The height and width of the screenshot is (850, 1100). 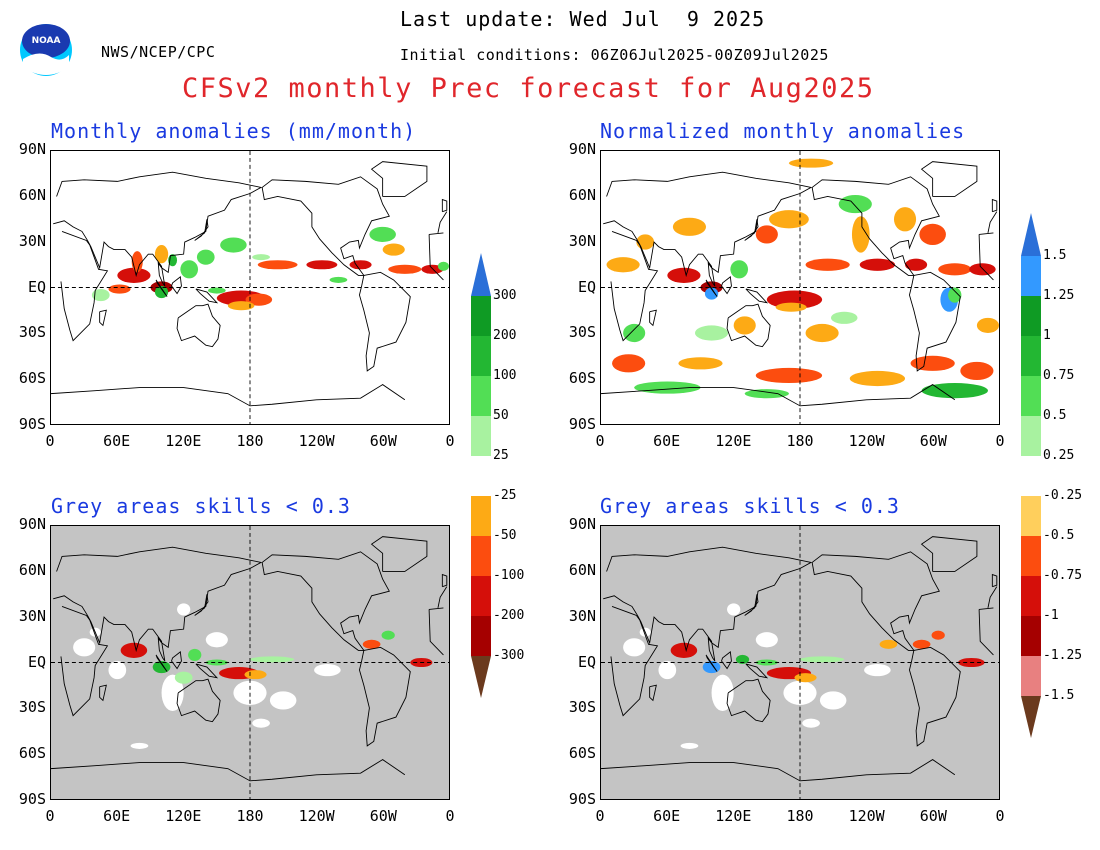 What do you see at coordinates (1059, 535) in the screenshot?
I see `colorbar-right-label: -0.5` at bounding box center [1059, 535].